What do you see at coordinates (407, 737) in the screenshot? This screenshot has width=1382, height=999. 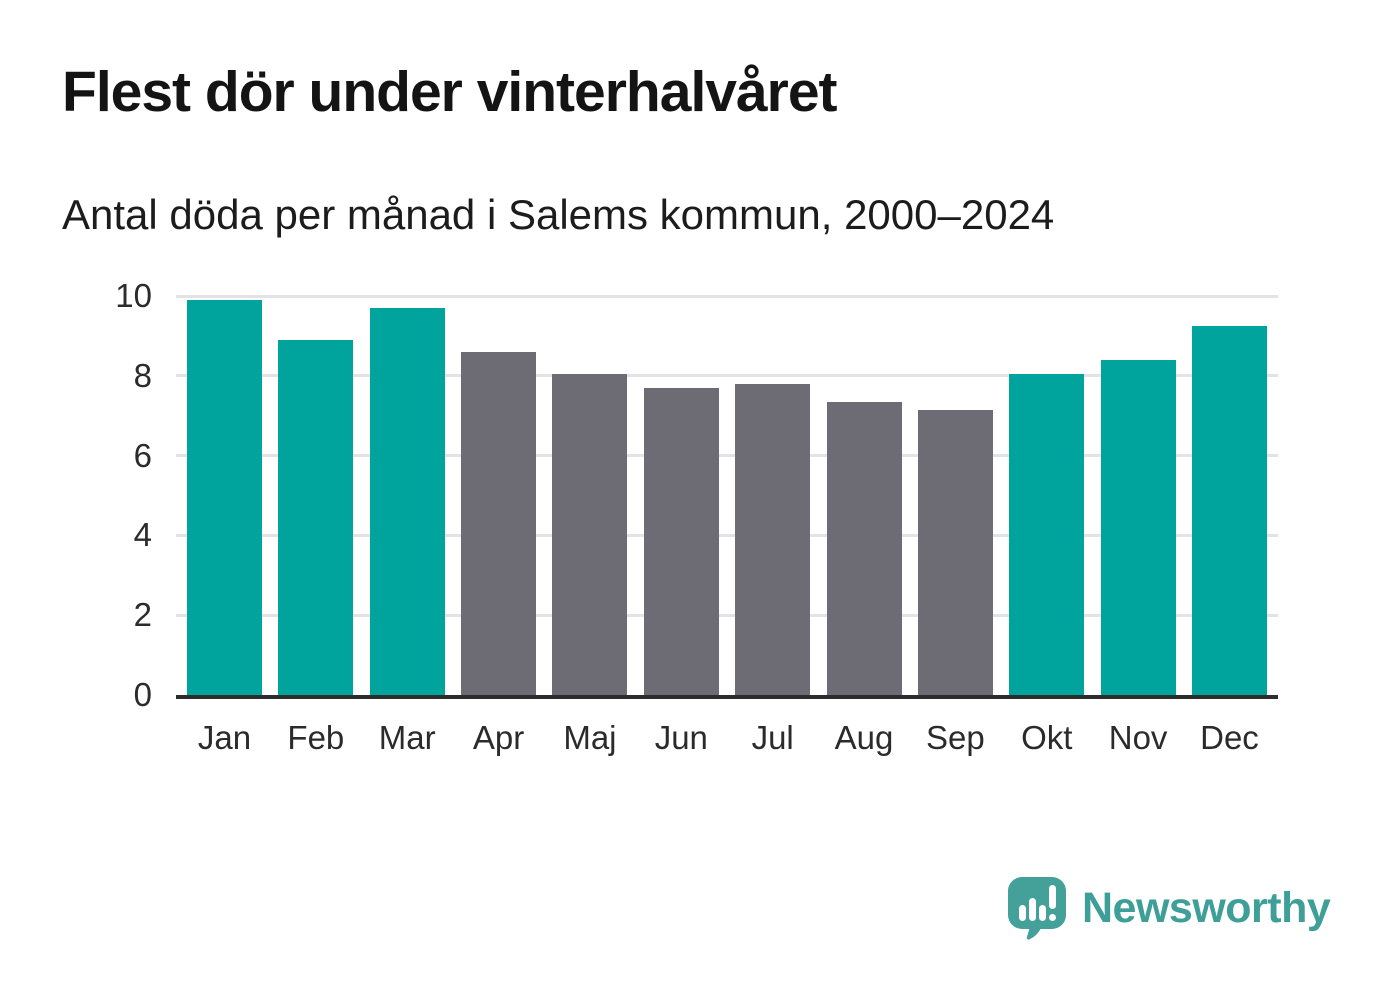 I see `x-tick-label-mar: Mar` at bounding box center [407, 737].